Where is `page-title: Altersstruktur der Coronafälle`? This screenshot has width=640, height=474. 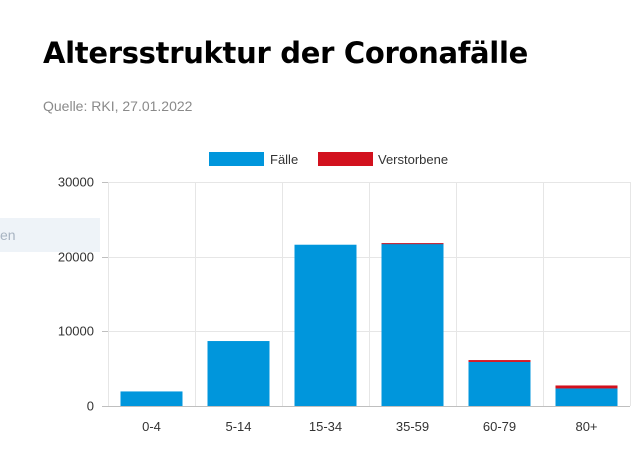 page-title: Altersstruktur der Coronafälle is located at coordinates (285, 53).